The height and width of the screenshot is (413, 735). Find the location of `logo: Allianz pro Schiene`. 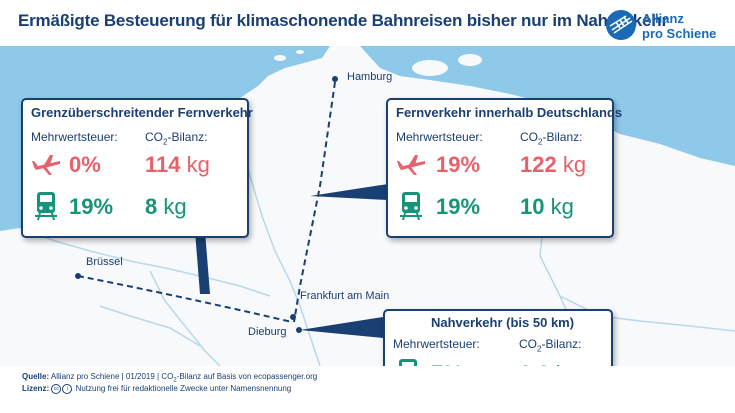

logo: Allianz pro Schiene is located at coordinates (668, 26).